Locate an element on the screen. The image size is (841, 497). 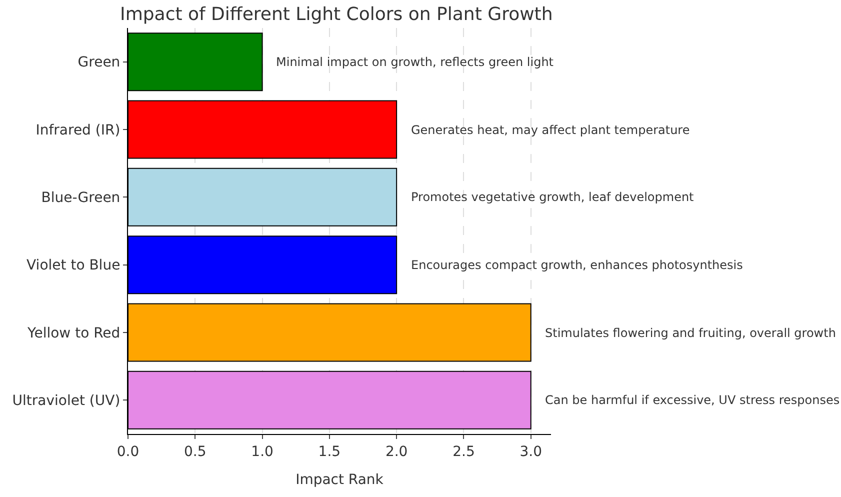
annotation: Can be harmful if excessive, UV stress responses is located at coordinates (692, 400).